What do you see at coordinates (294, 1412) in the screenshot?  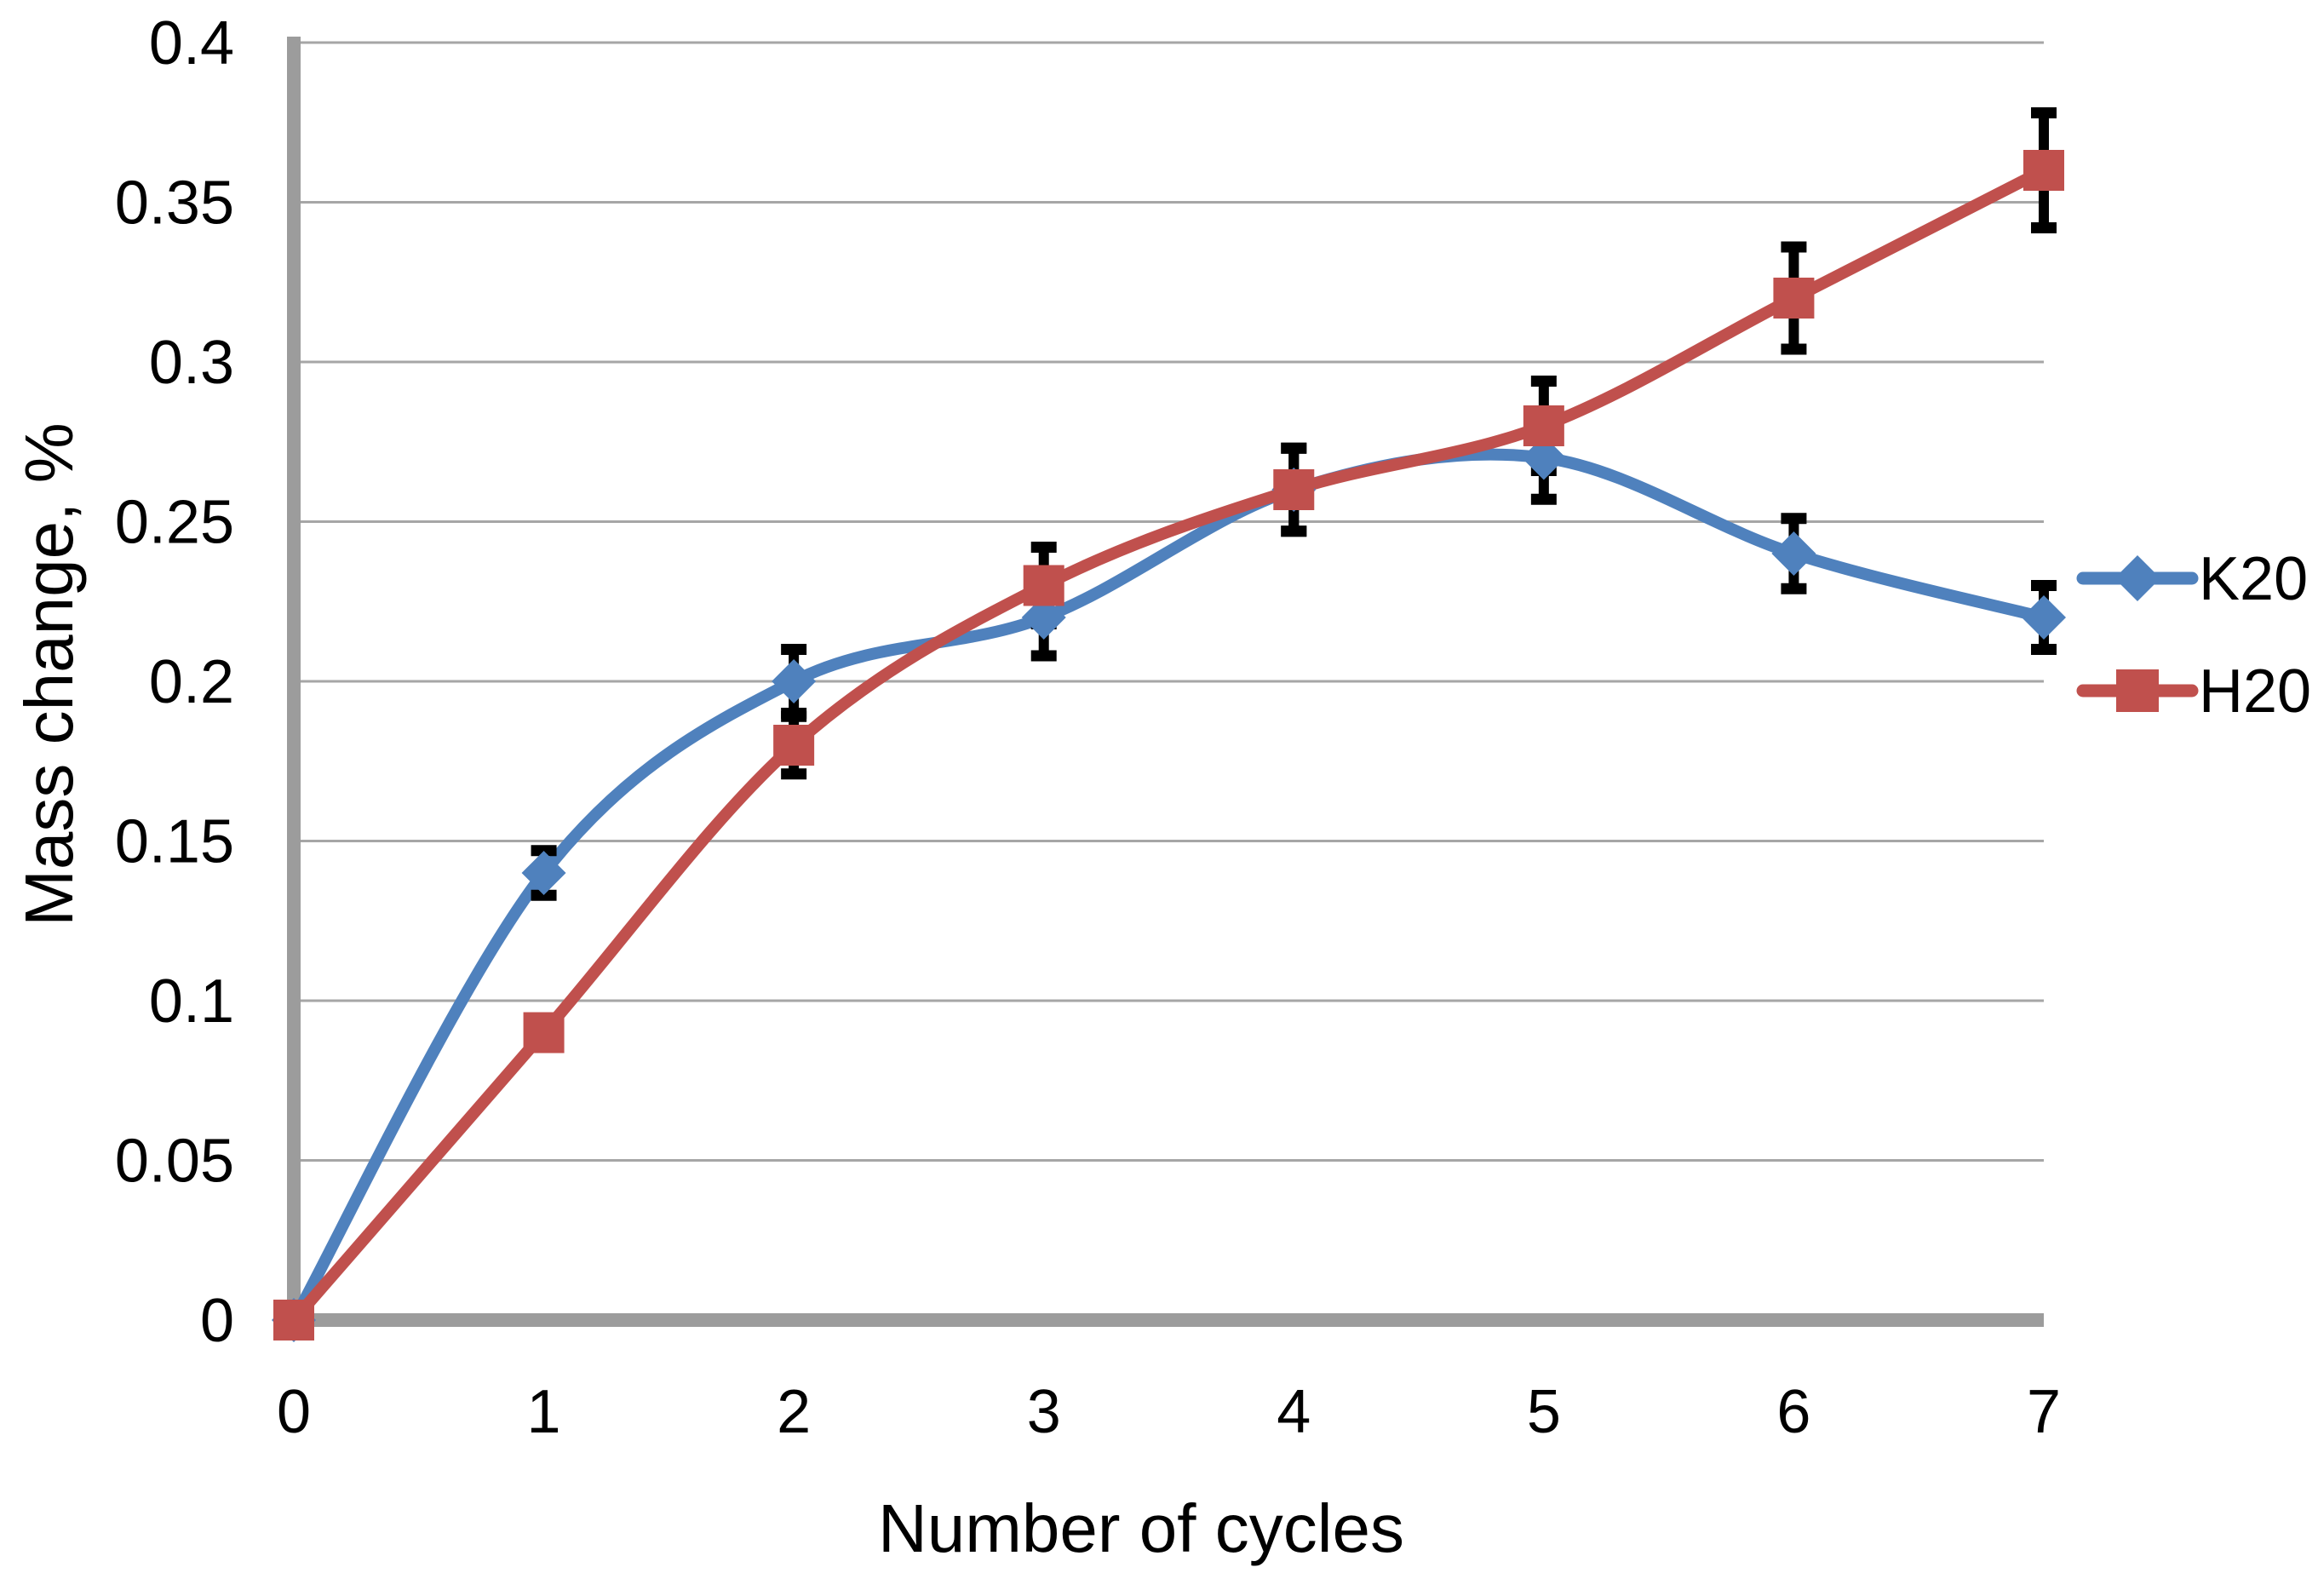 I see `x-tick-label: 0` at bounding box center [294, 1412].